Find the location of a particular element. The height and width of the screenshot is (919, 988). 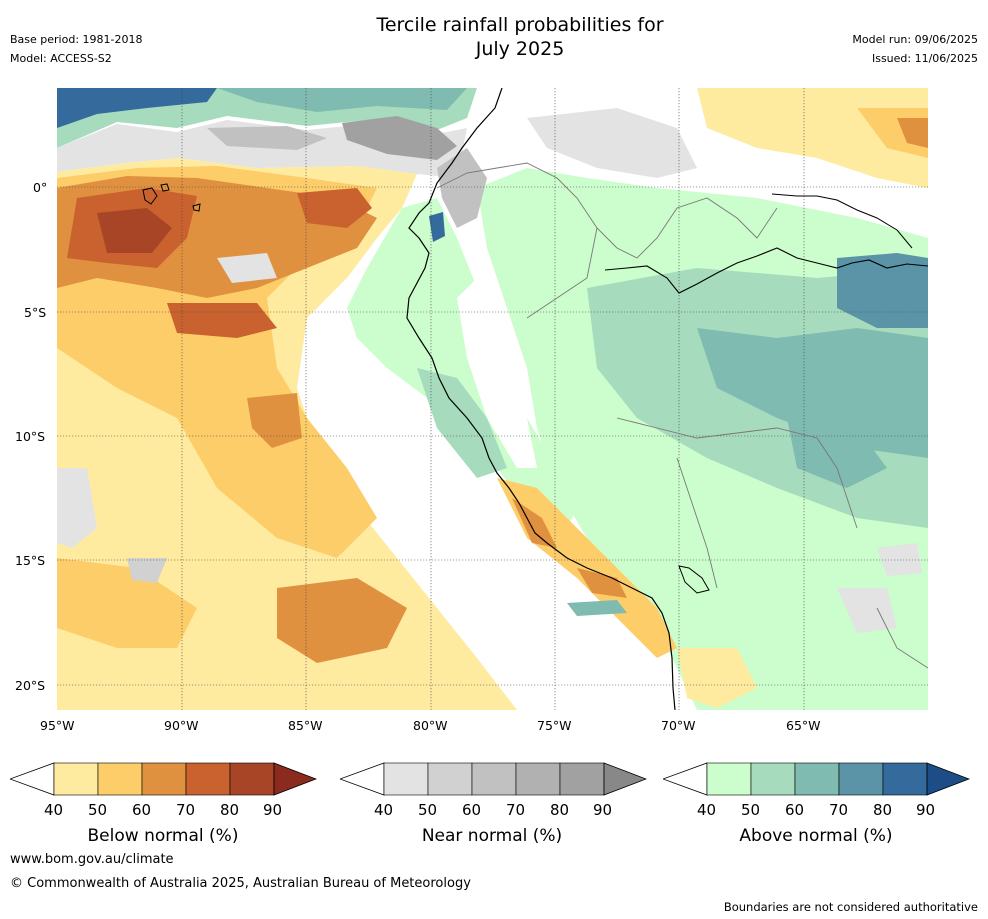

lon-label-85w: 85°W is located at coordinates (305, 725).